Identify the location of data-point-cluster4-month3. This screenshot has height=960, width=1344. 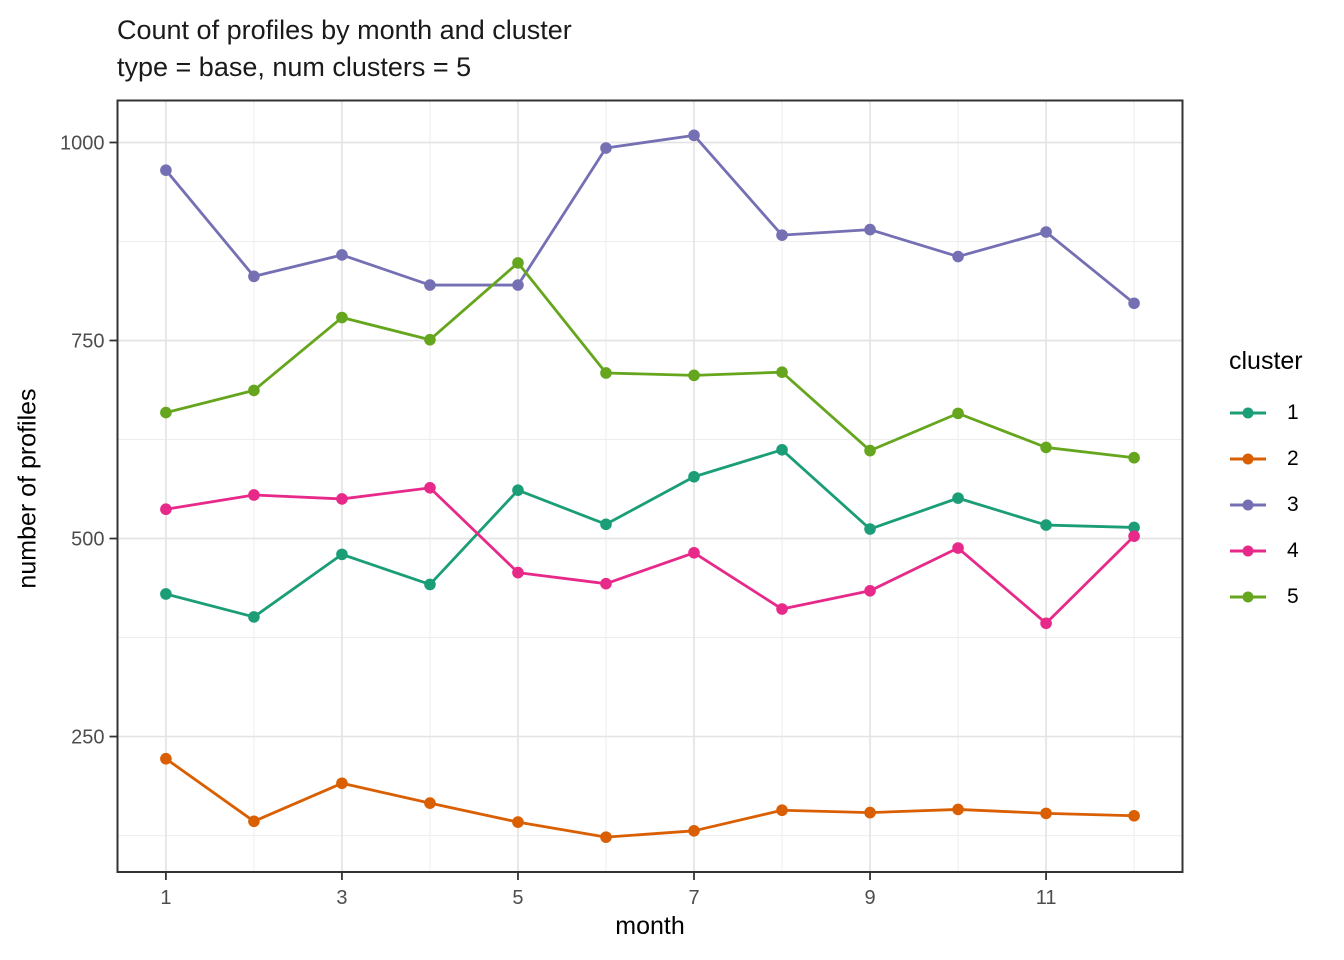
(342, 499).